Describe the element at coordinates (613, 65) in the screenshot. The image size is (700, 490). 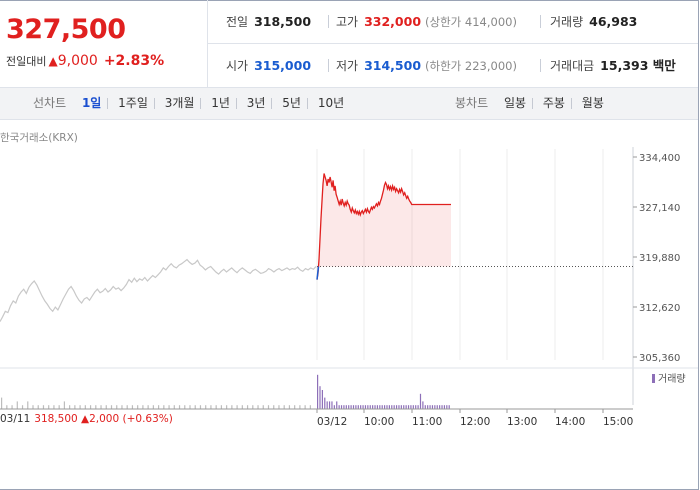
I see `trade-amount: 거래대금 15,393 백만` at that location.